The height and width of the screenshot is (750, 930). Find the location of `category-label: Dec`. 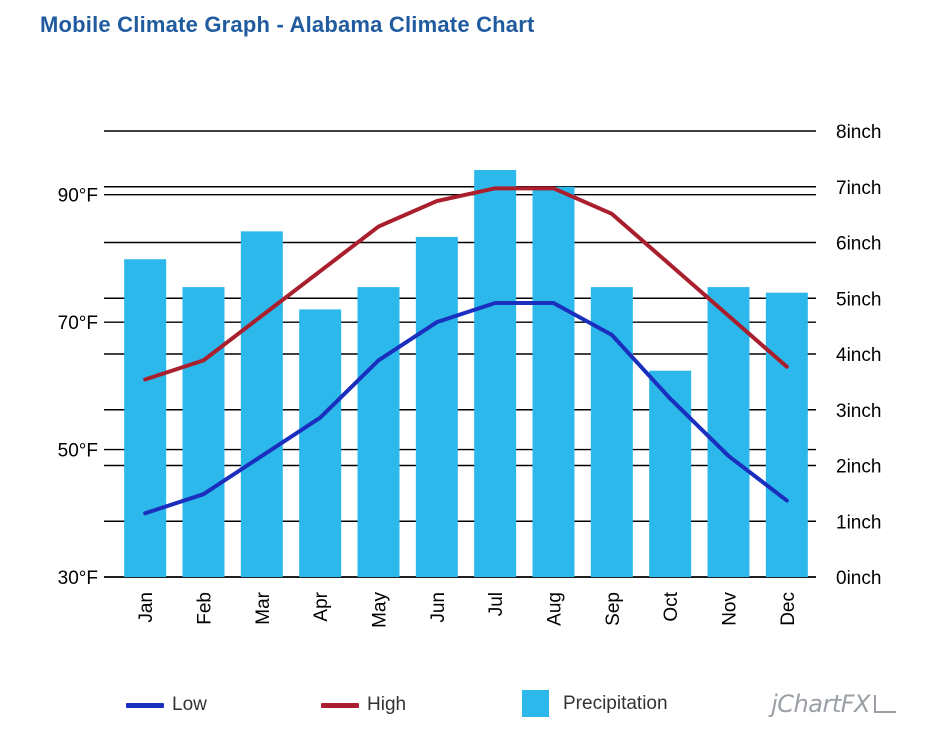

category-label: Dec is located at coordinates (788, 609).